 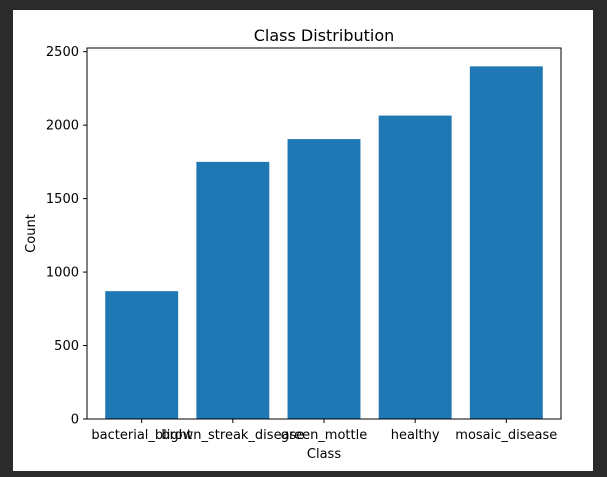 What do you see at coordinates (232, 435) in the screenshot?
I see `x-tick-label: brown_streak_disease` at bounding box center [232, 435].